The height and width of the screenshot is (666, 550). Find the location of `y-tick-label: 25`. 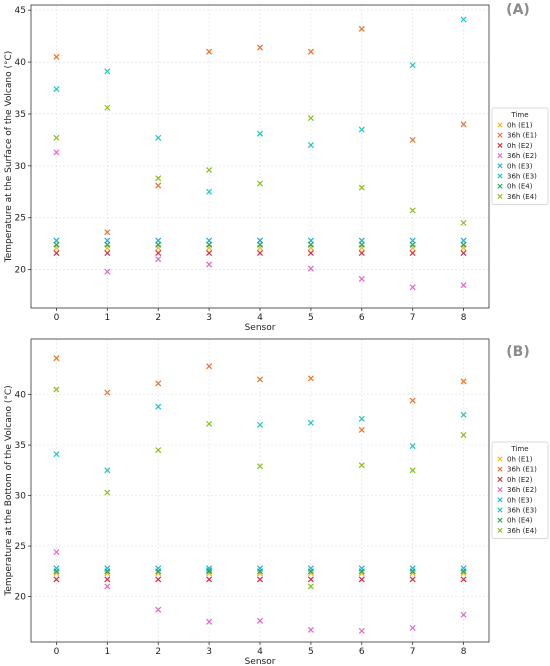

y-tick-label: 25 is located at coordinates (20, 219).